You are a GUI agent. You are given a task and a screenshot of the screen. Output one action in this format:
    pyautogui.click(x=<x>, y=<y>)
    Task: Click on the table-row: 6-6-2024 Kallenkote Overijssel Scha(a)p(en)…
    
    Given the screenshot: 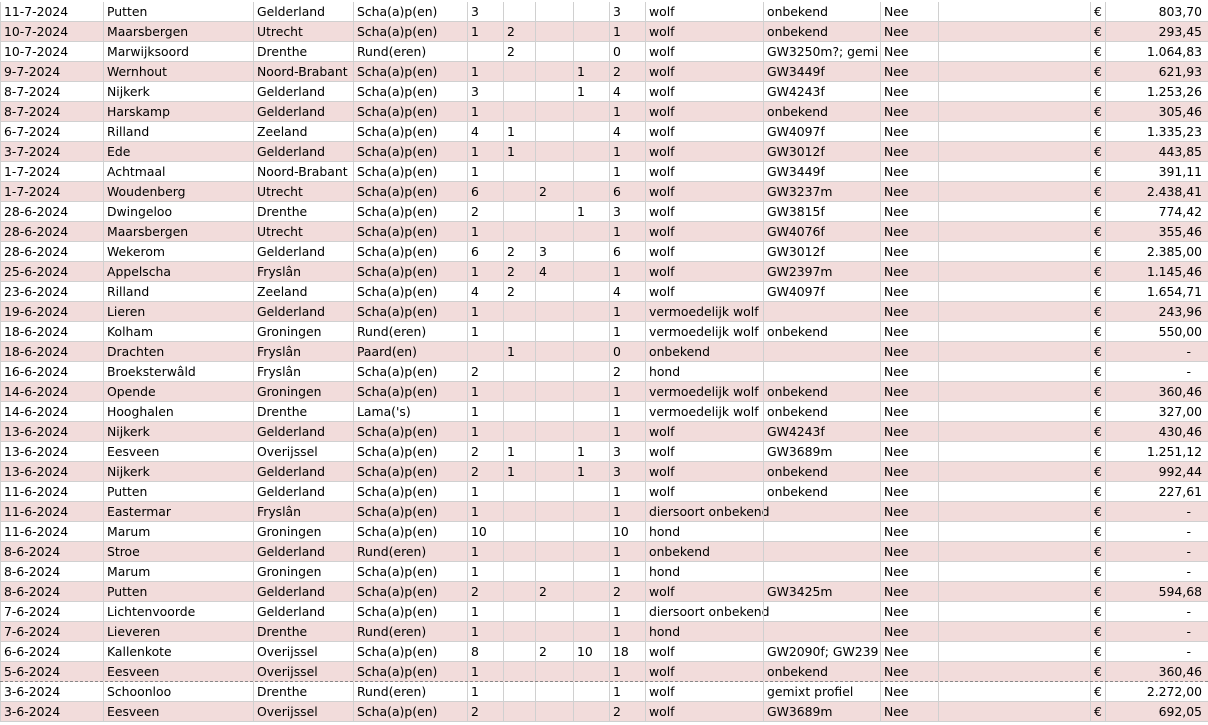 What is the action you would take?
    pyautogui.click(x=604, y=652)
    